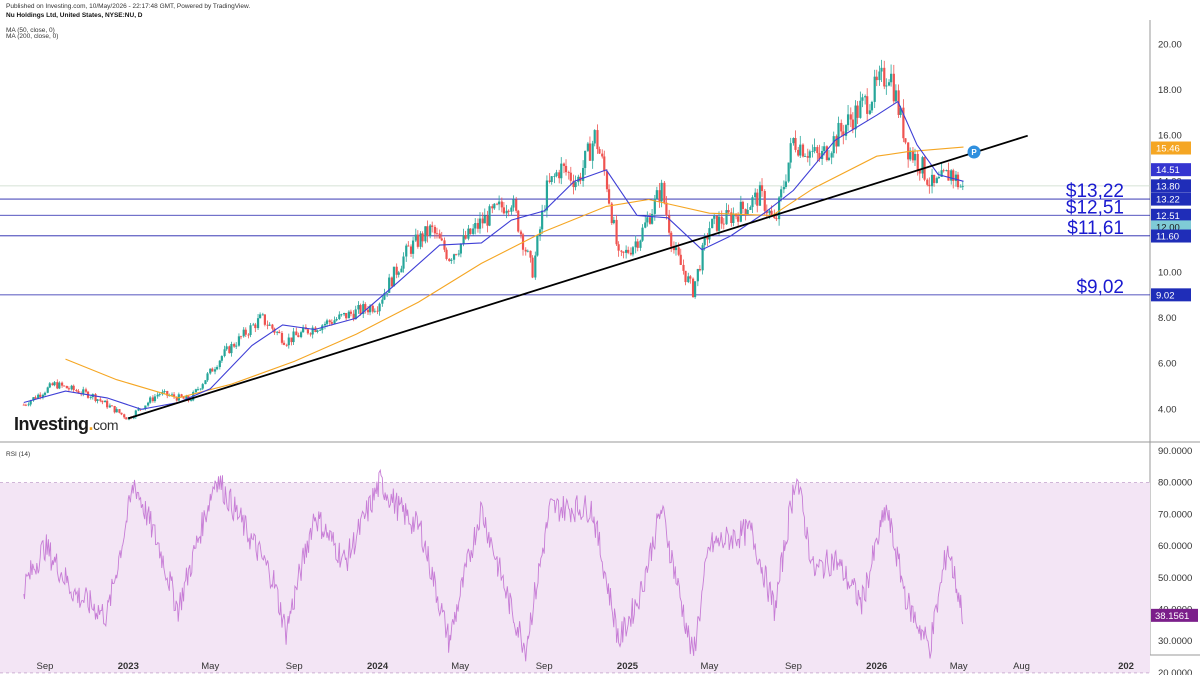 This screenshot has width=1200, height=675. I want to click on pivot-marker: P, so click(974, 152).